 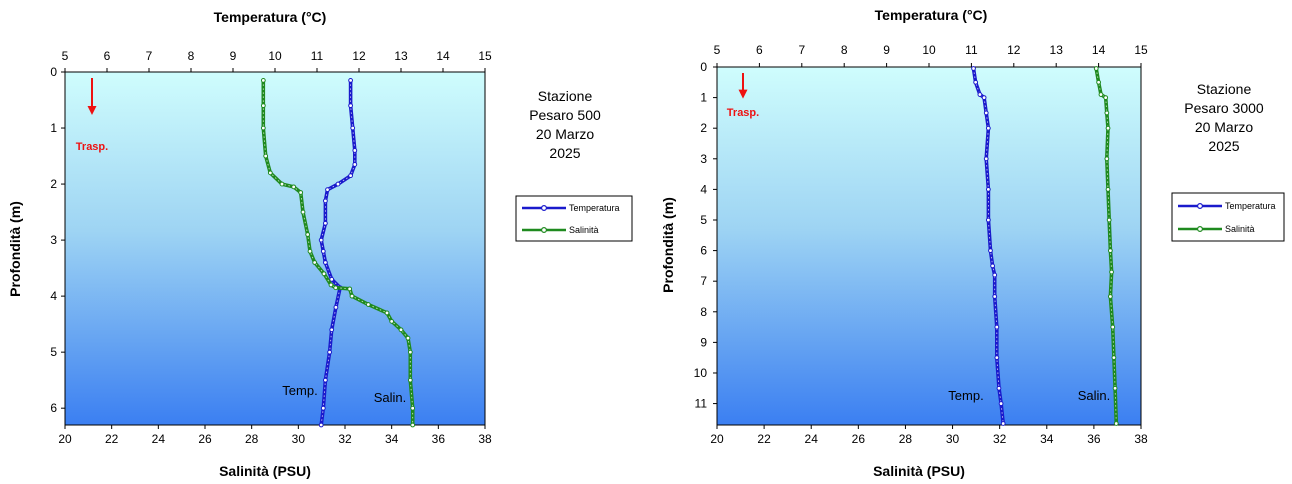 I want to click on chart-2-y-tick-label: 6, so click(x=703, y=251).